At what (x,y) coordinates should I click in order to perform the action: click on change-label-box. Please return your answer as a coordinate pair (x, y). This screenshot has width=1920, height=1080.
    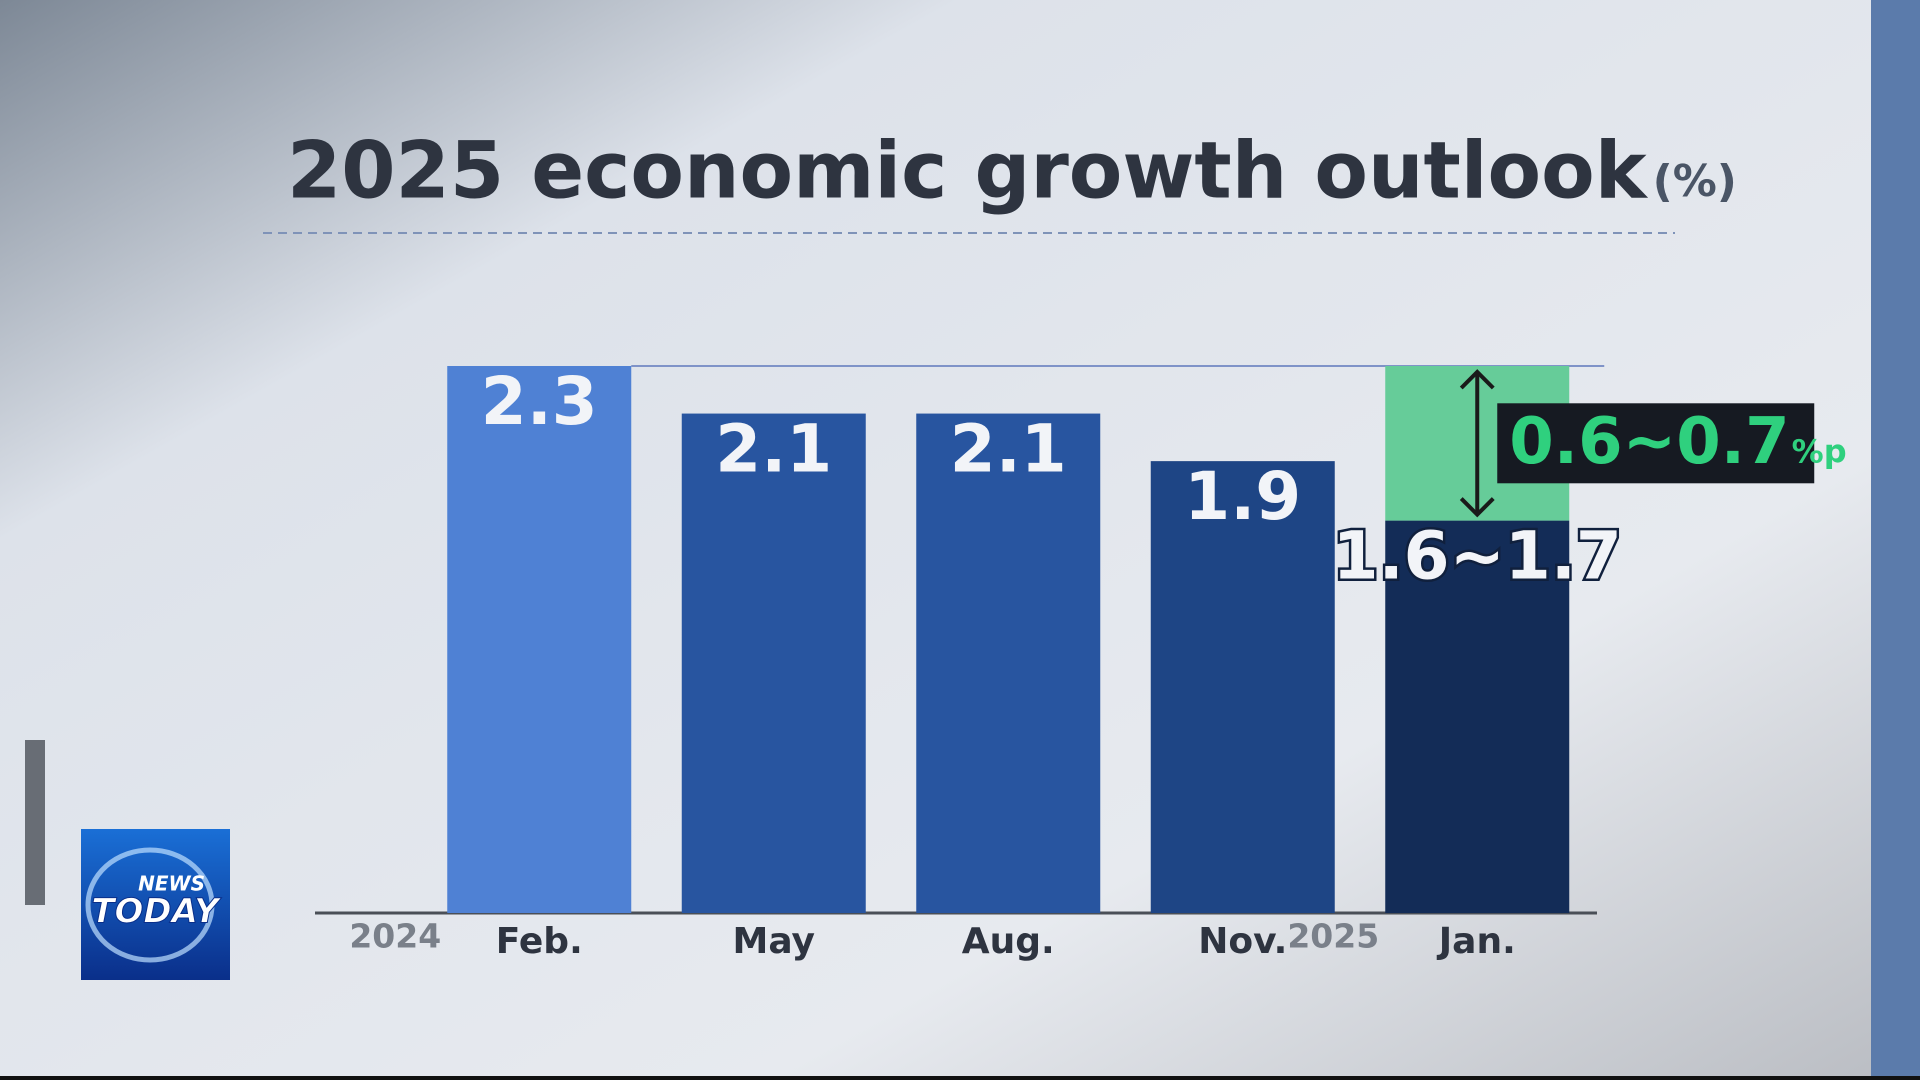
    Looking at the image, I should click on (1656, 443).